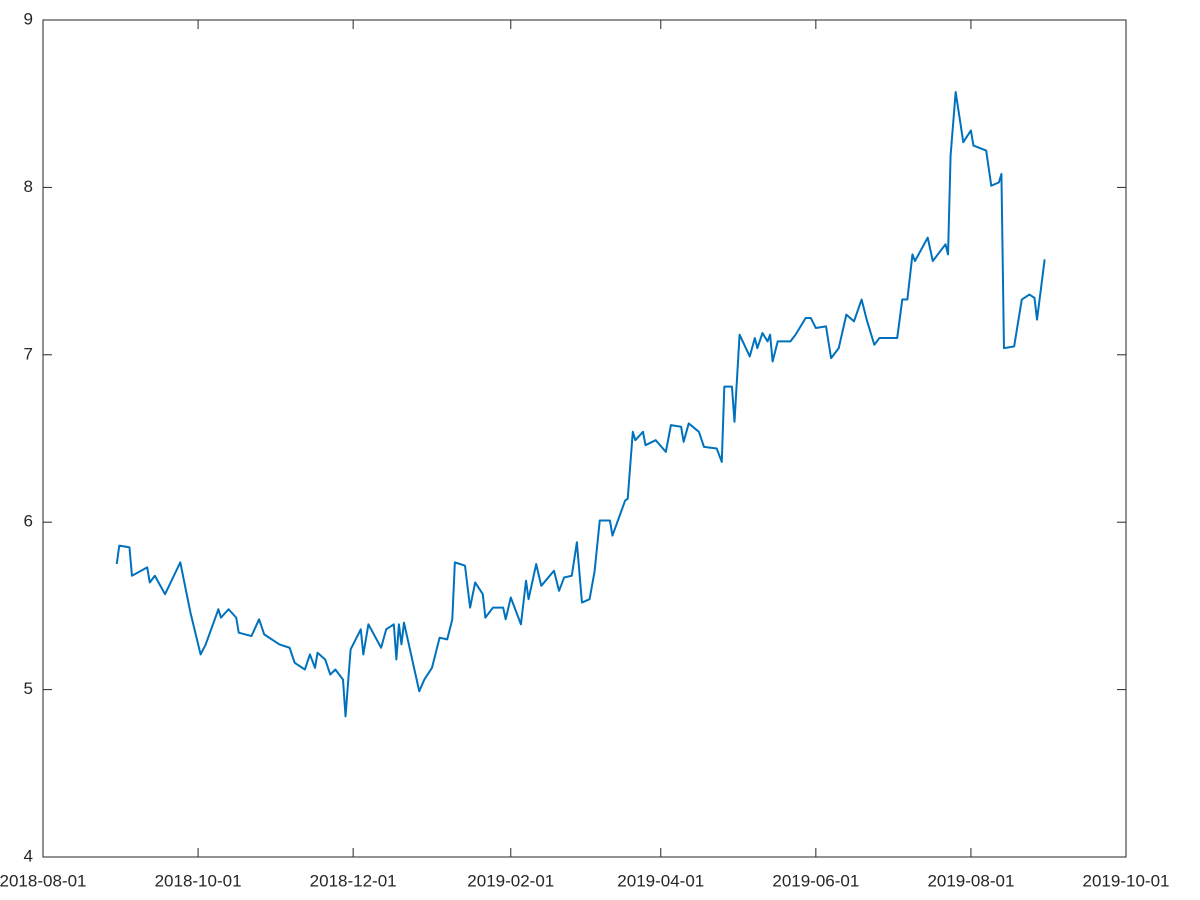 This screenshot has width=1200, height=900. I want to click on x-tick-label: 2019-10-01, so click(1126, 880).